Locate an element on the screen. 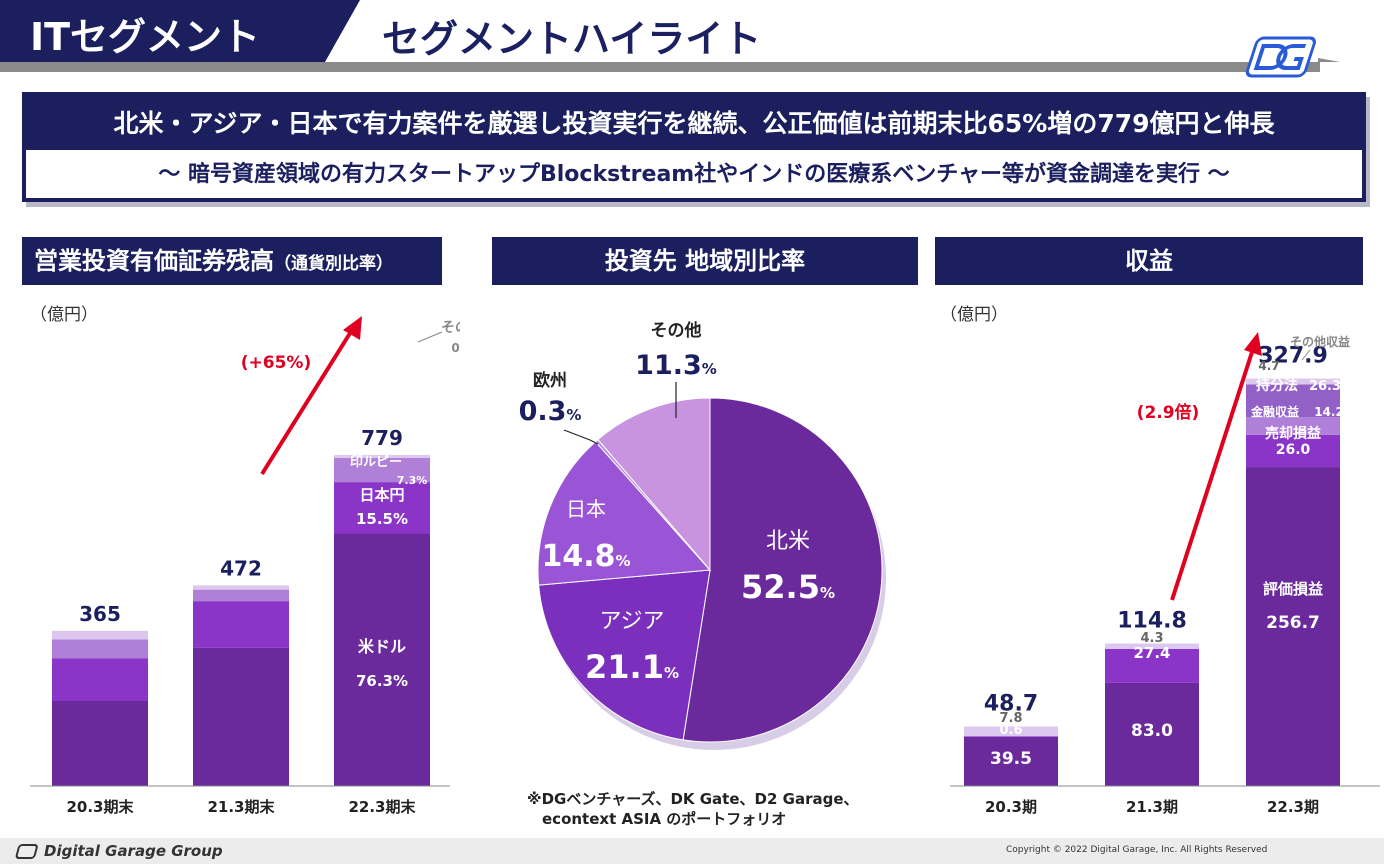 The width and height of the screenshot is (1384, 864). pie-slice-value: 11.3% is located at coordinates (676, 365).